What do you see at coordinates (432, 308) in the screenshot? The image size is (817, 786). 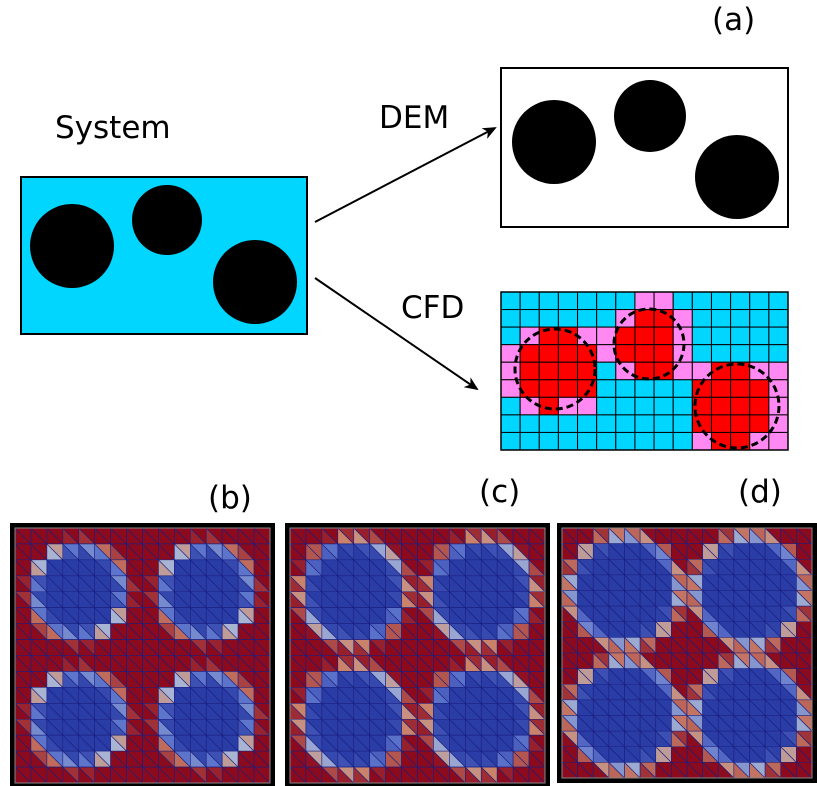 I see `cfd-label: CFD` at bounding box center [432, 308].